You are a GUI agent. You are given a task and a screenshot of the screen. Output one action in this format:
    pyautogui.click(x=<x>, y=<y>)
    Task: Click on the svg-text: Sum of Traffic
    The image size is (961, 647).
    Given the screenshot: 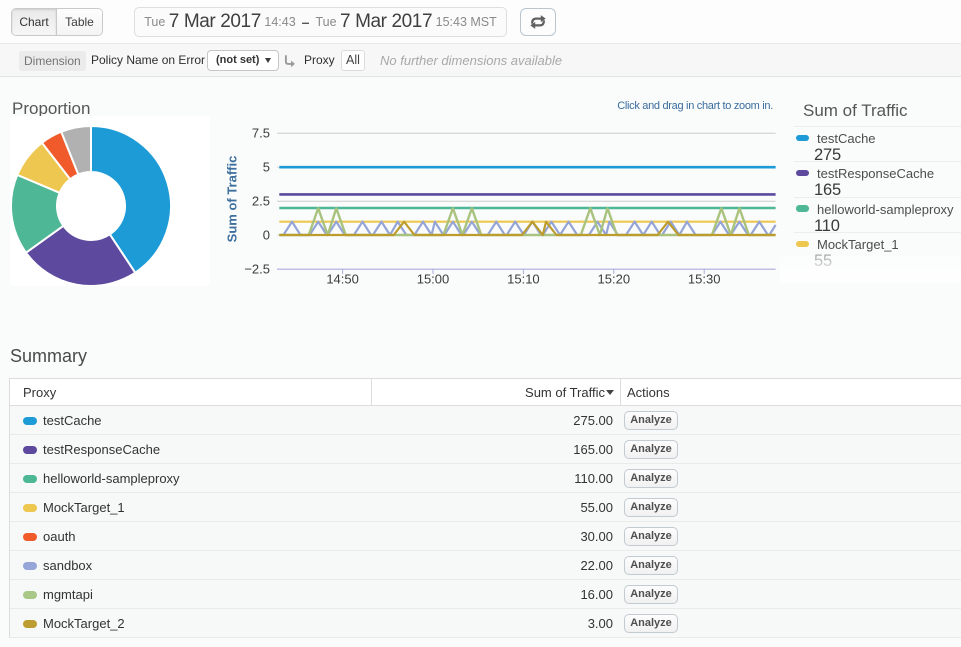 What is the action you would take?
    pyautogui.click(x=232, y=199)
    